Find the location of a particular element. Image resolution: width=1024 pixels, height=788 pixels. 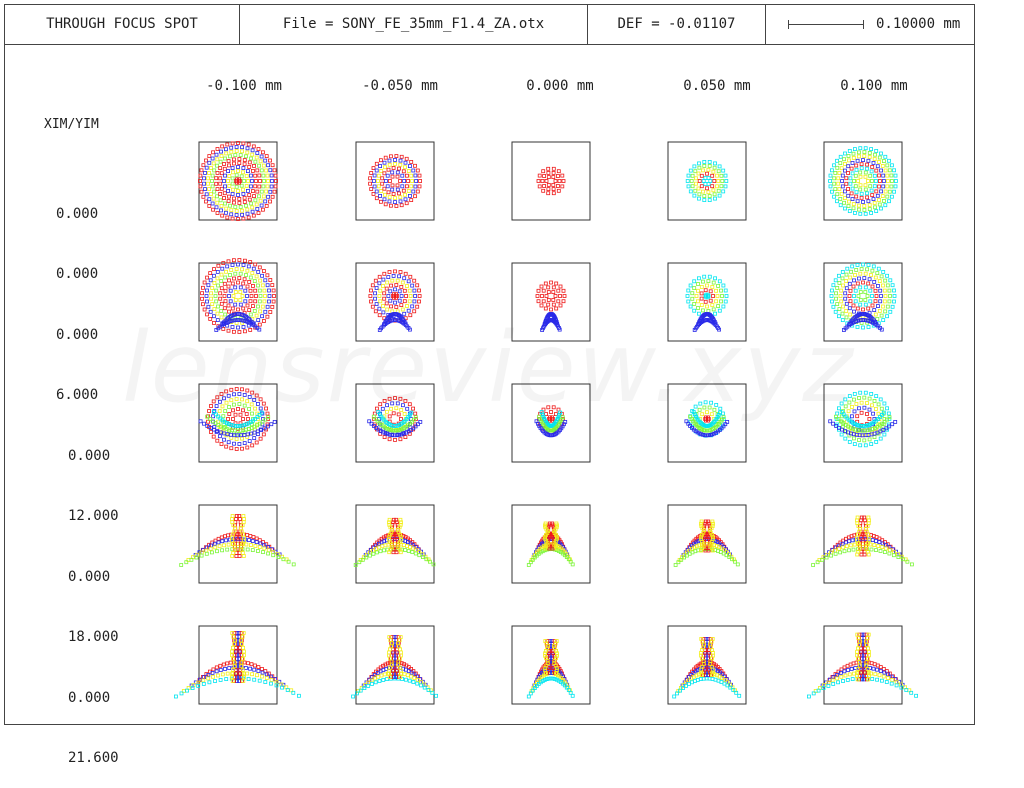

row-axis-label: XIM/YIM is located at coordinates (71, 124).